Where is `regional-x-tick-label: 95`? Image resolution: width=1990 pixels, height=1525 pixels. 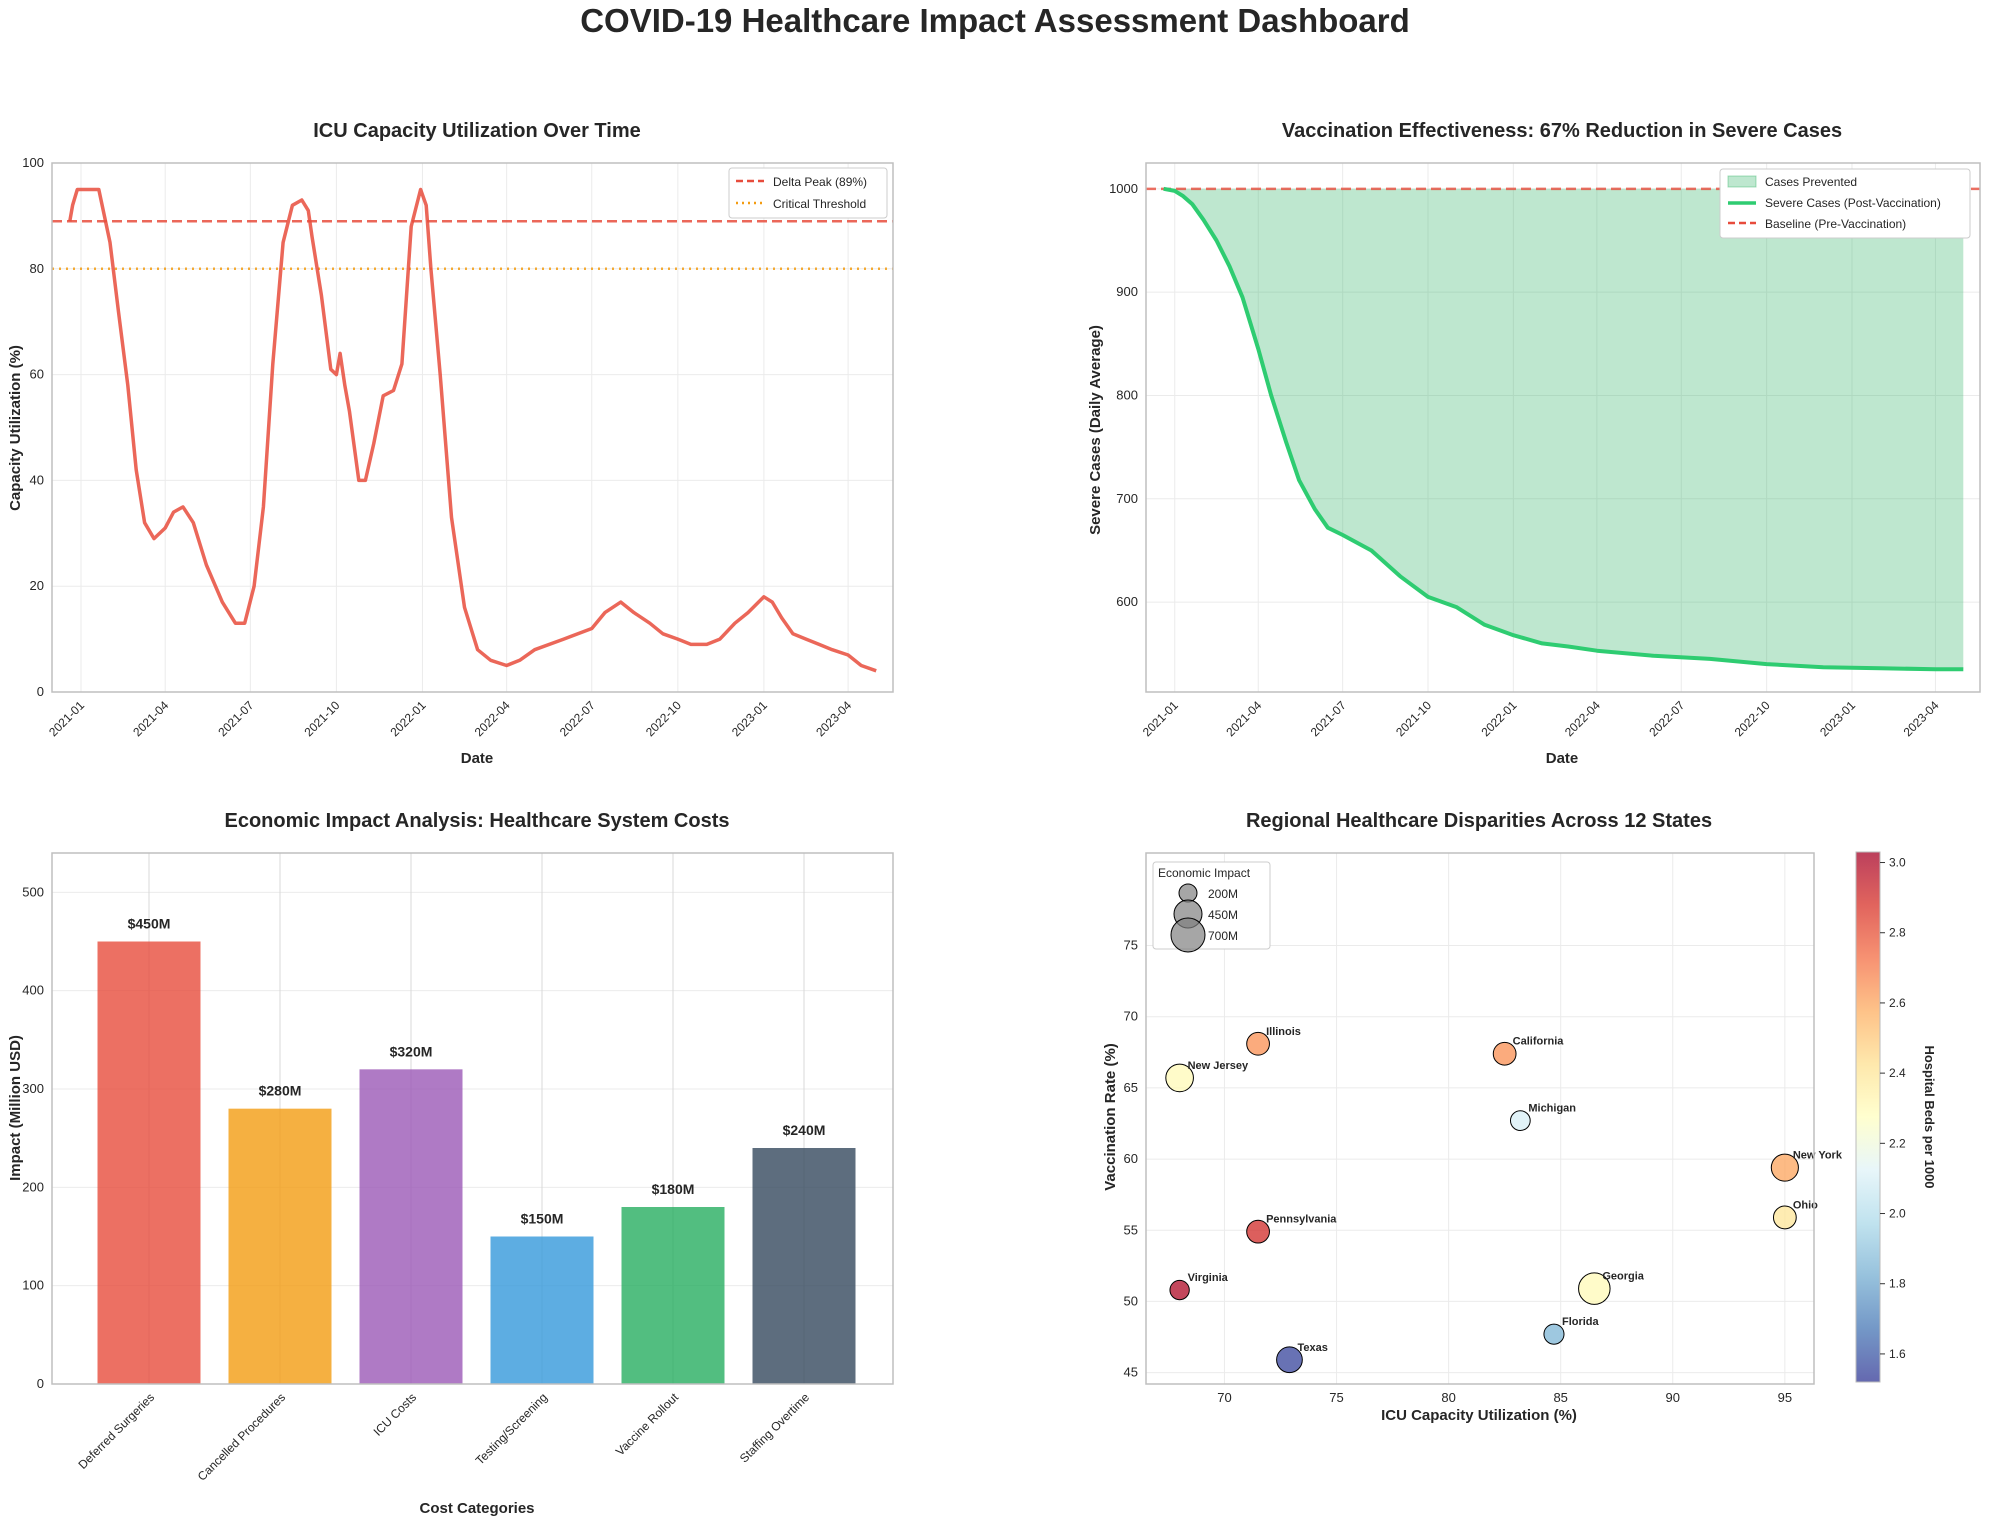 regional-x-tick-label: 95 is located at coordinates (1785, 1397).